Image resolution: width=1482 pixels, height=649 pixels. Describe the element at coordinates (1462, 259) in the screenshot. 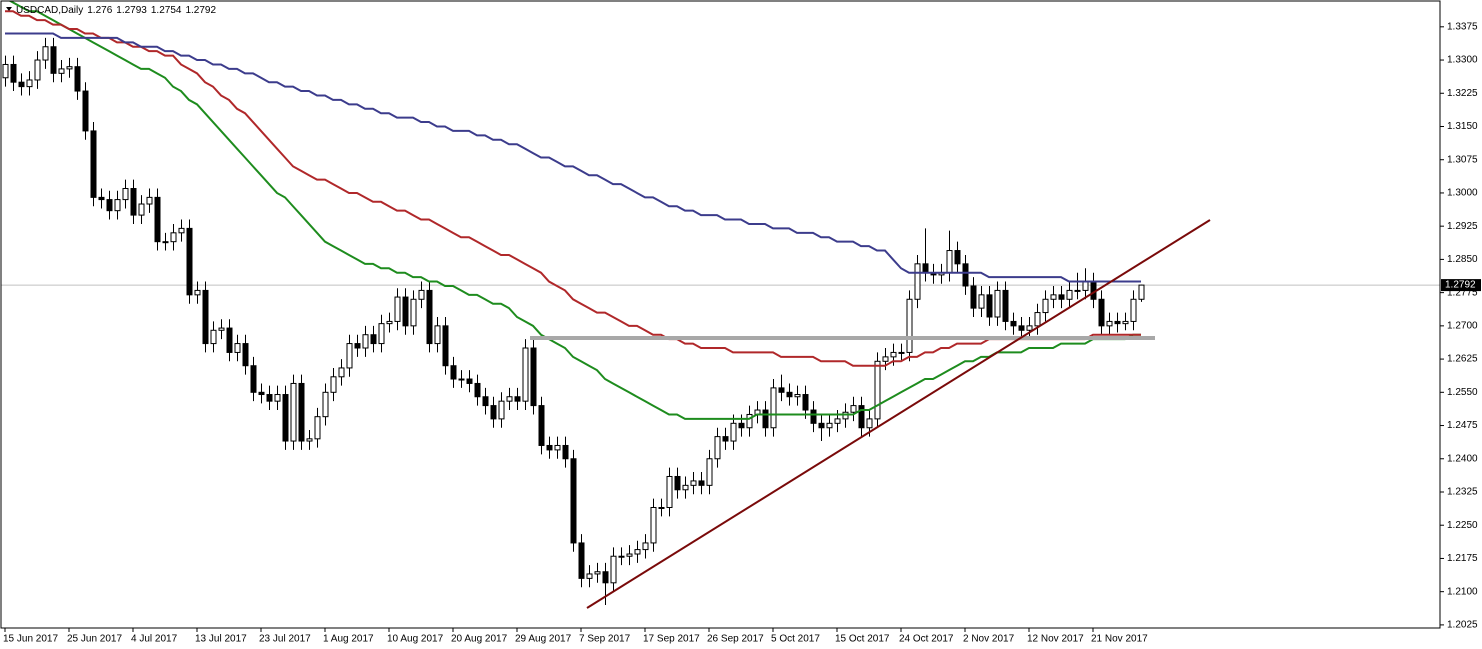

I see `y-tick-label: 1.2850` at that location.